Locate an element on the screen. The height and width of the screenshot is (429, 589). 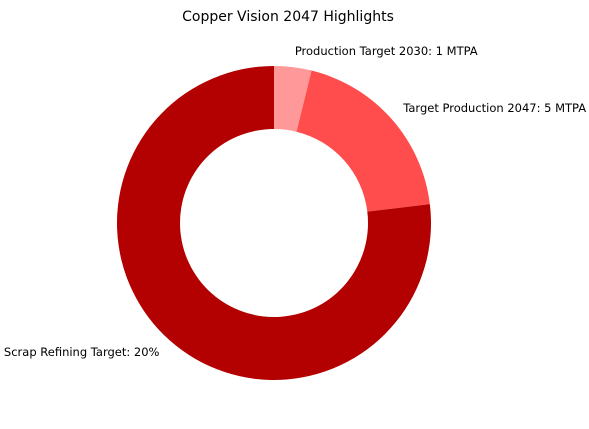
slice-label-target-production-2047-5-mtpa: Target Production 2047: 5 MTPA is located at coordinates (494, 108).